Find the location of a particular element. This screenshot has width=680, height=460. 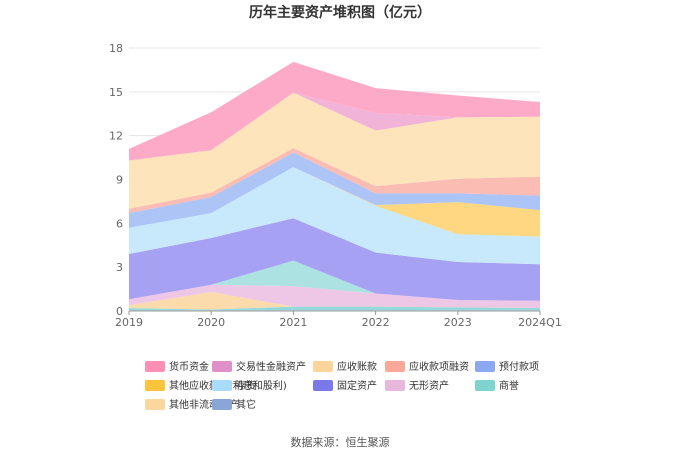

legend-item: 预付款项 is located at coordinates (507, 366).